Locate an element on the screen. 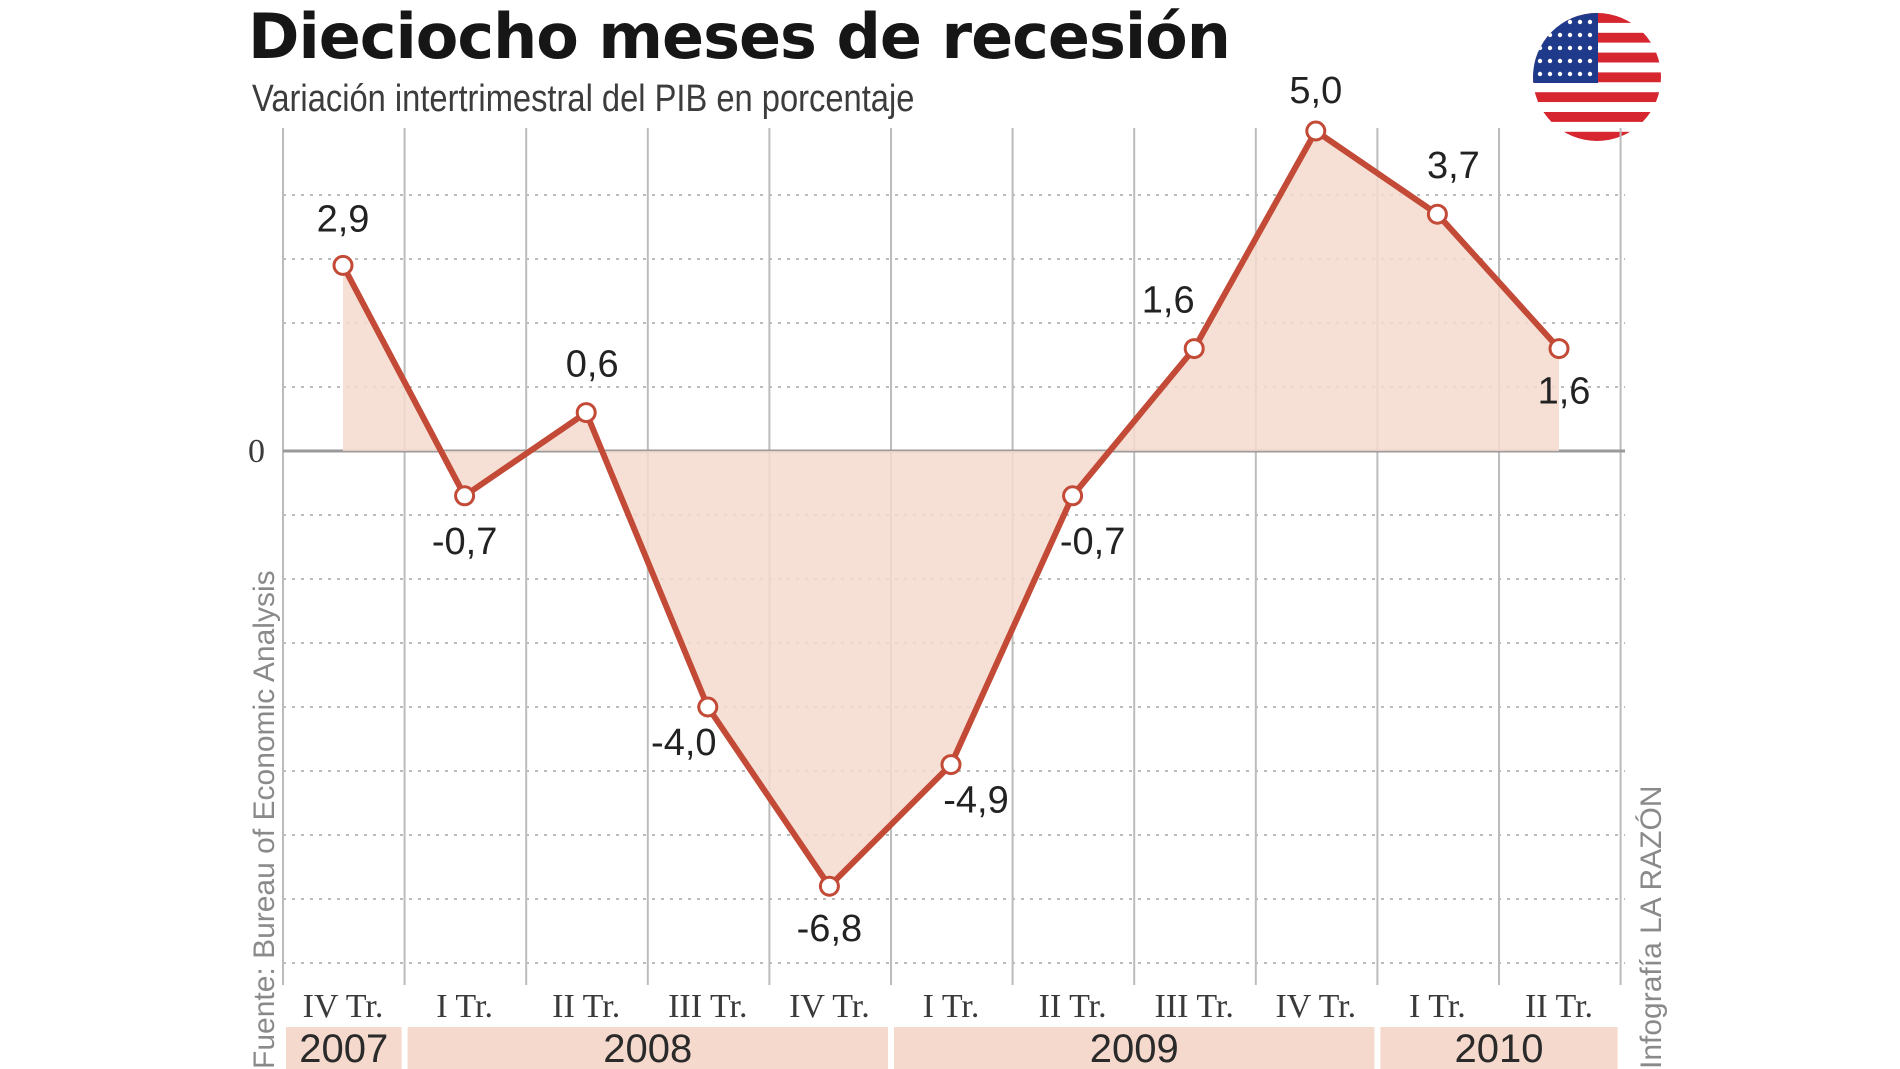 This screenshot has height=1069, width=1900. data-label: 3,7 is located at coordinates (1453, 166).